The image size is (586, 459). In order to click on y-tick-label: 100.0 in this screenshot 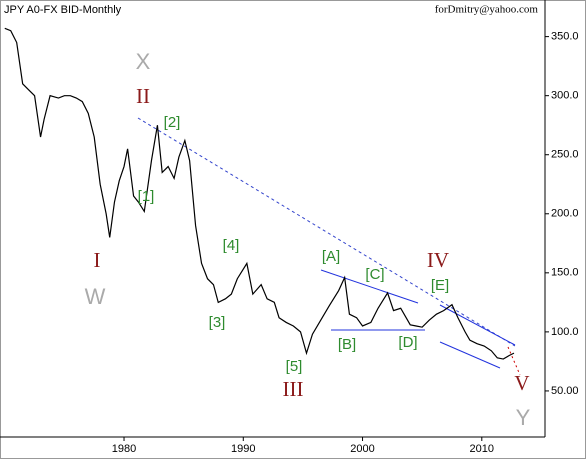, I will do `click(565, 332)`.